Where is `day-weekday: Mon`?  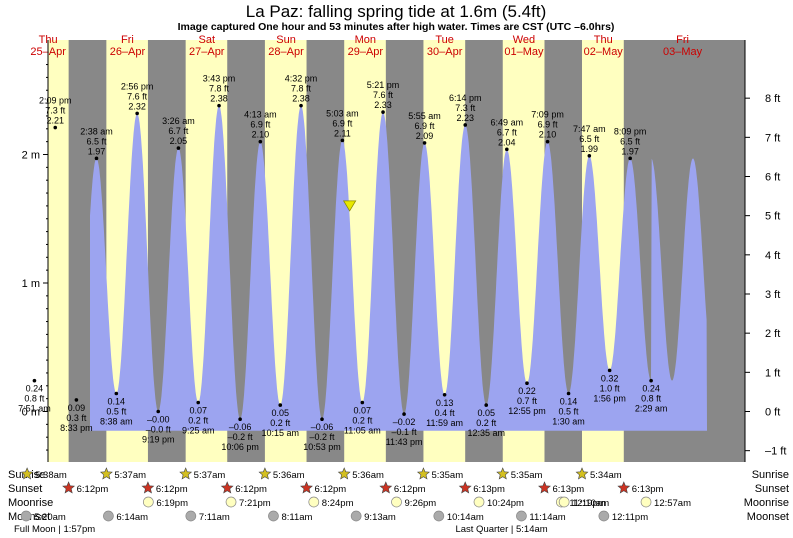 day-weekday: Mon is located at coordinates (365, 40).